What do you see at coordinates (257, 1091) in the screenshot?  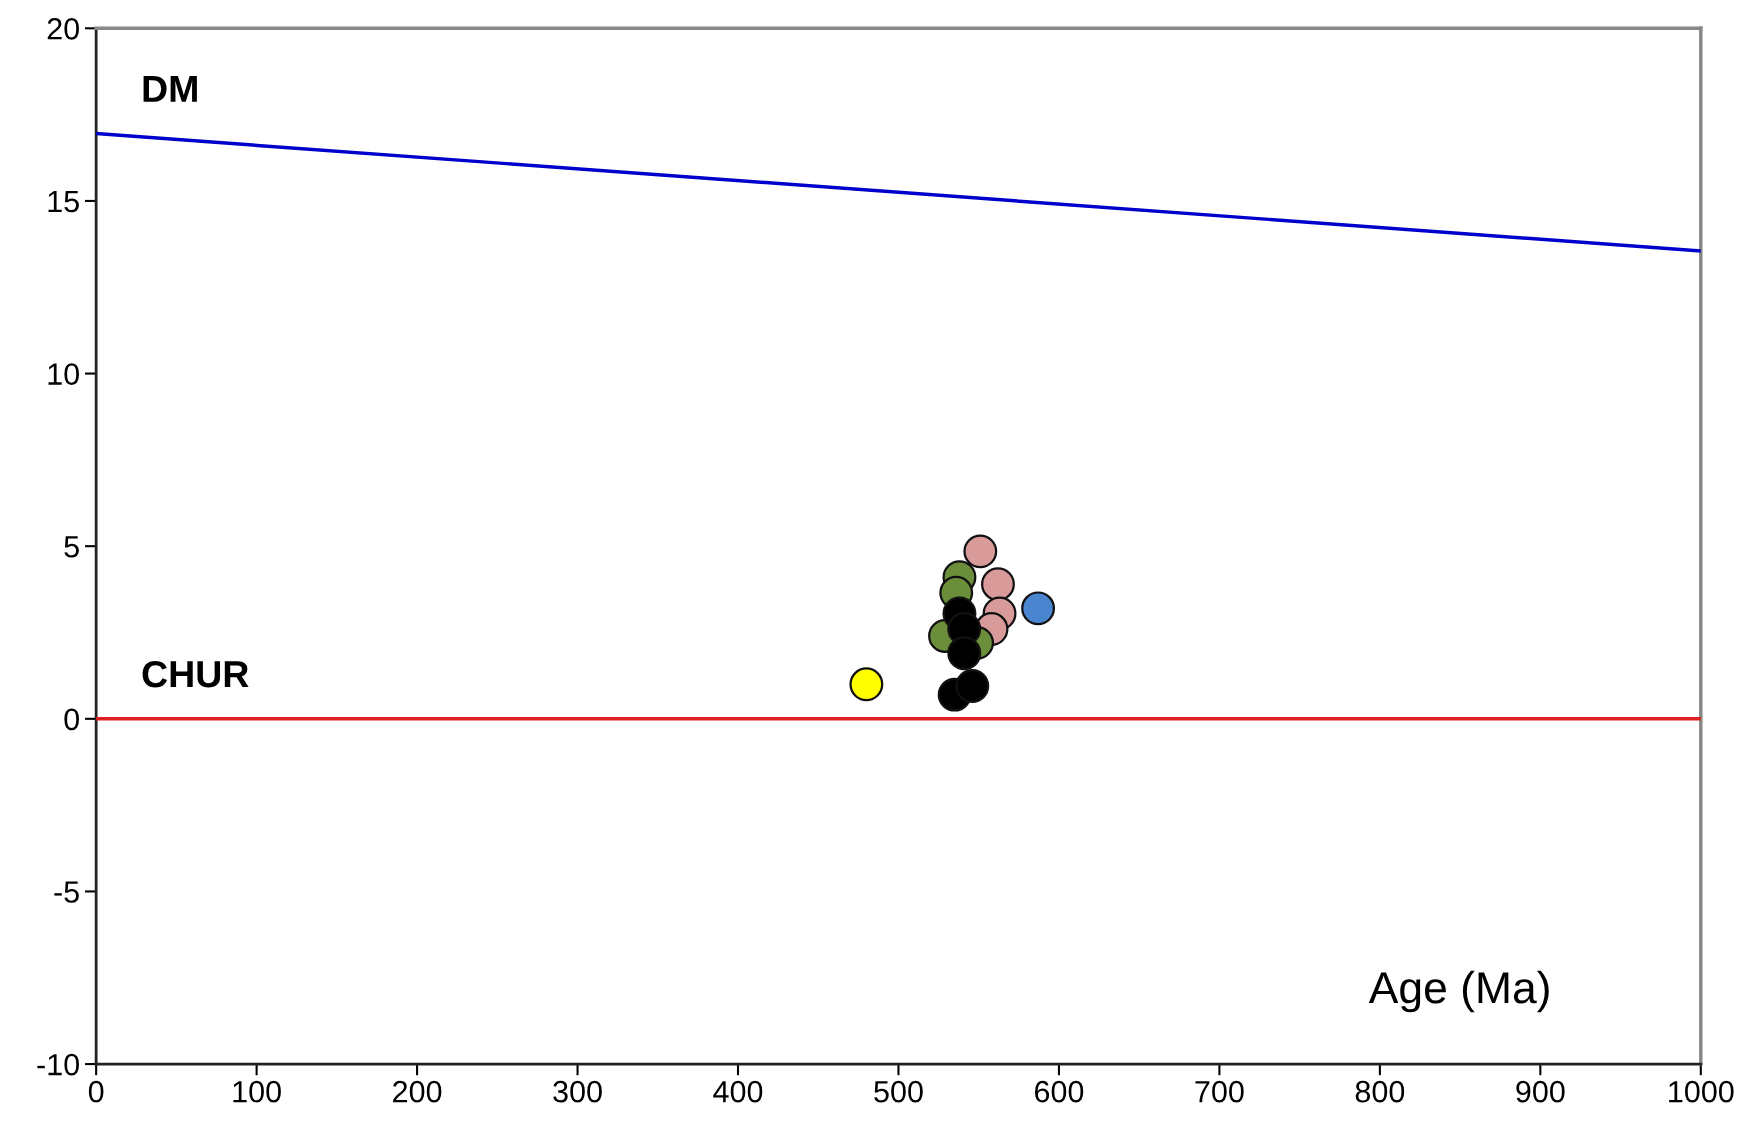 I see `x-tick-label: 100` at bounding box center [257, 1091].